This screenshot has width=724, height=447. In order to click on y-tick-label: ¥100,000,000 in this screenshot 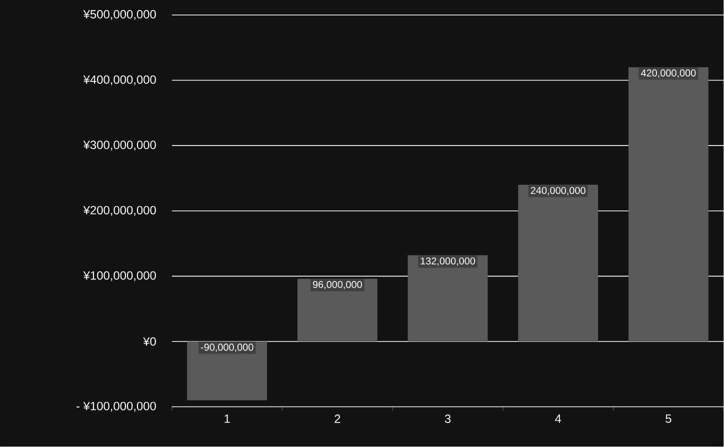, I will do `click(119, 276)`.